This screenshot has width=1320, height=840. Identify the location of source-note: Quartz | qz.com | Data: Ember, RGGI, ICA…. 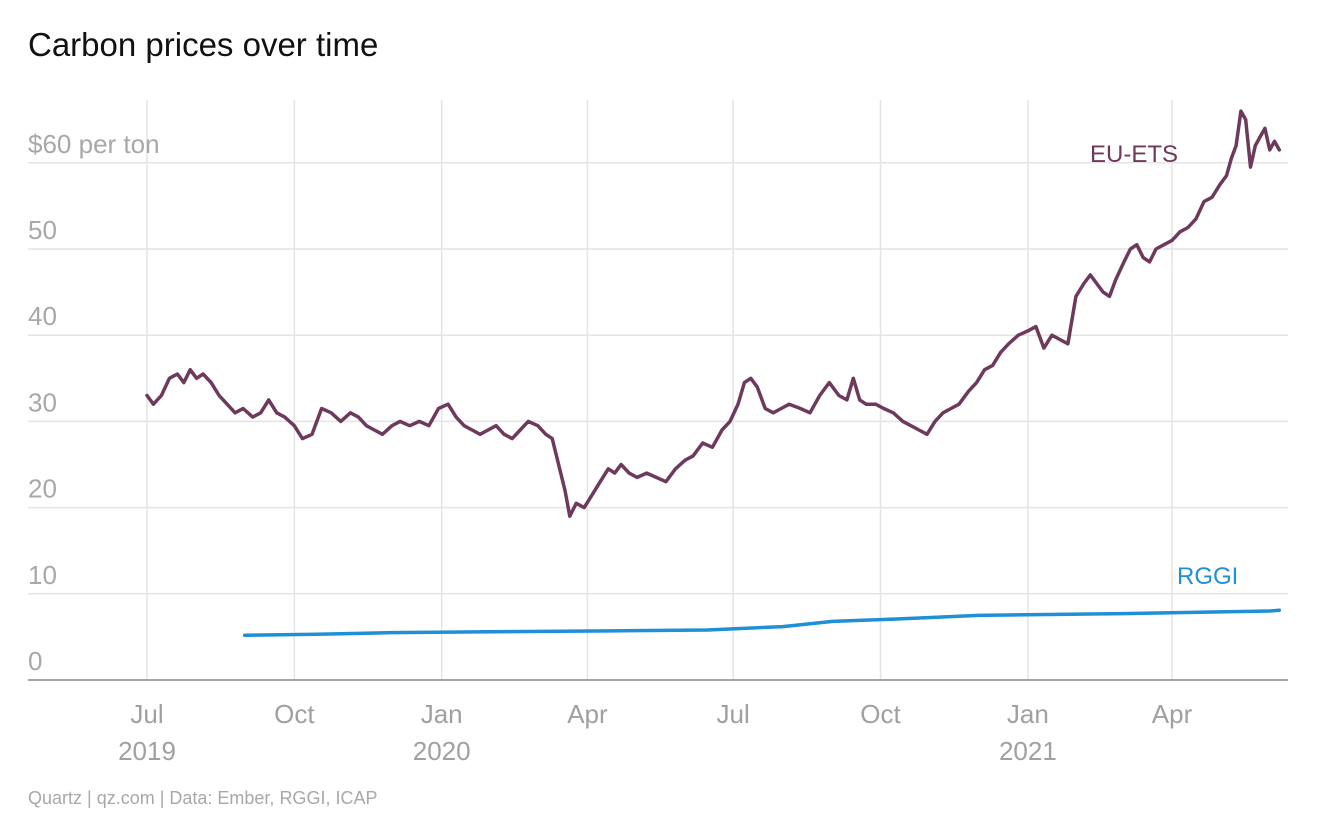
(203, 798).